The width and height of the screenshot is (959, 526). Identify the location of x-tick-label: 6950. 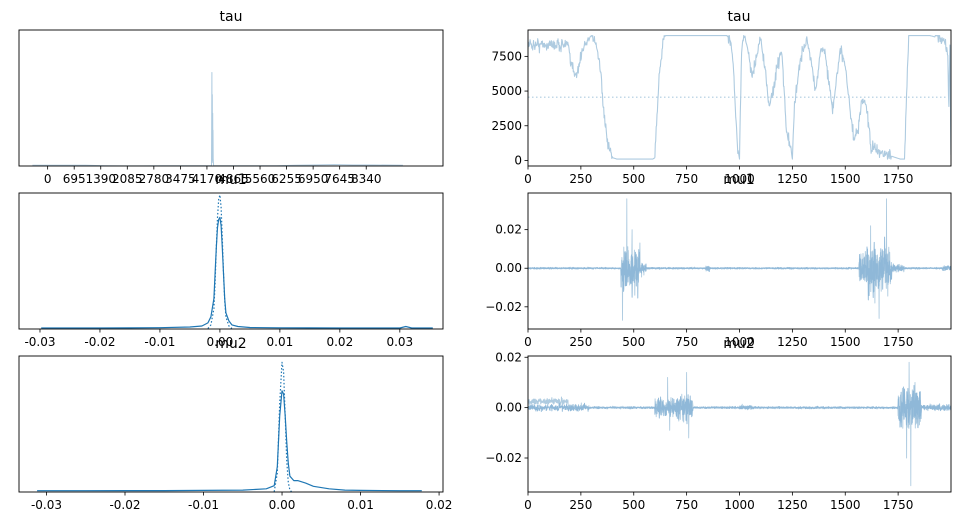
(313, 179).